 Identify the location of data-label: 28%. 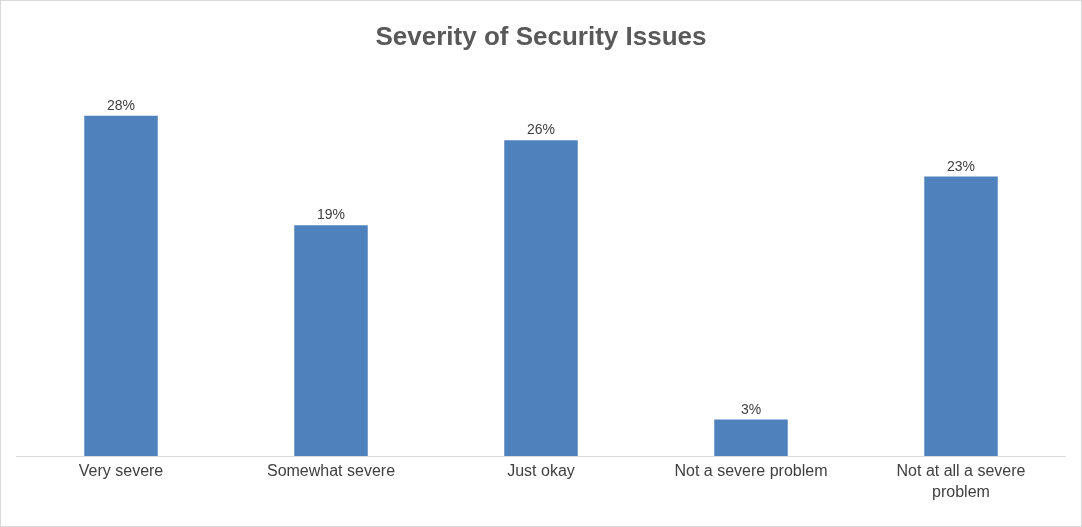
(121, 104).